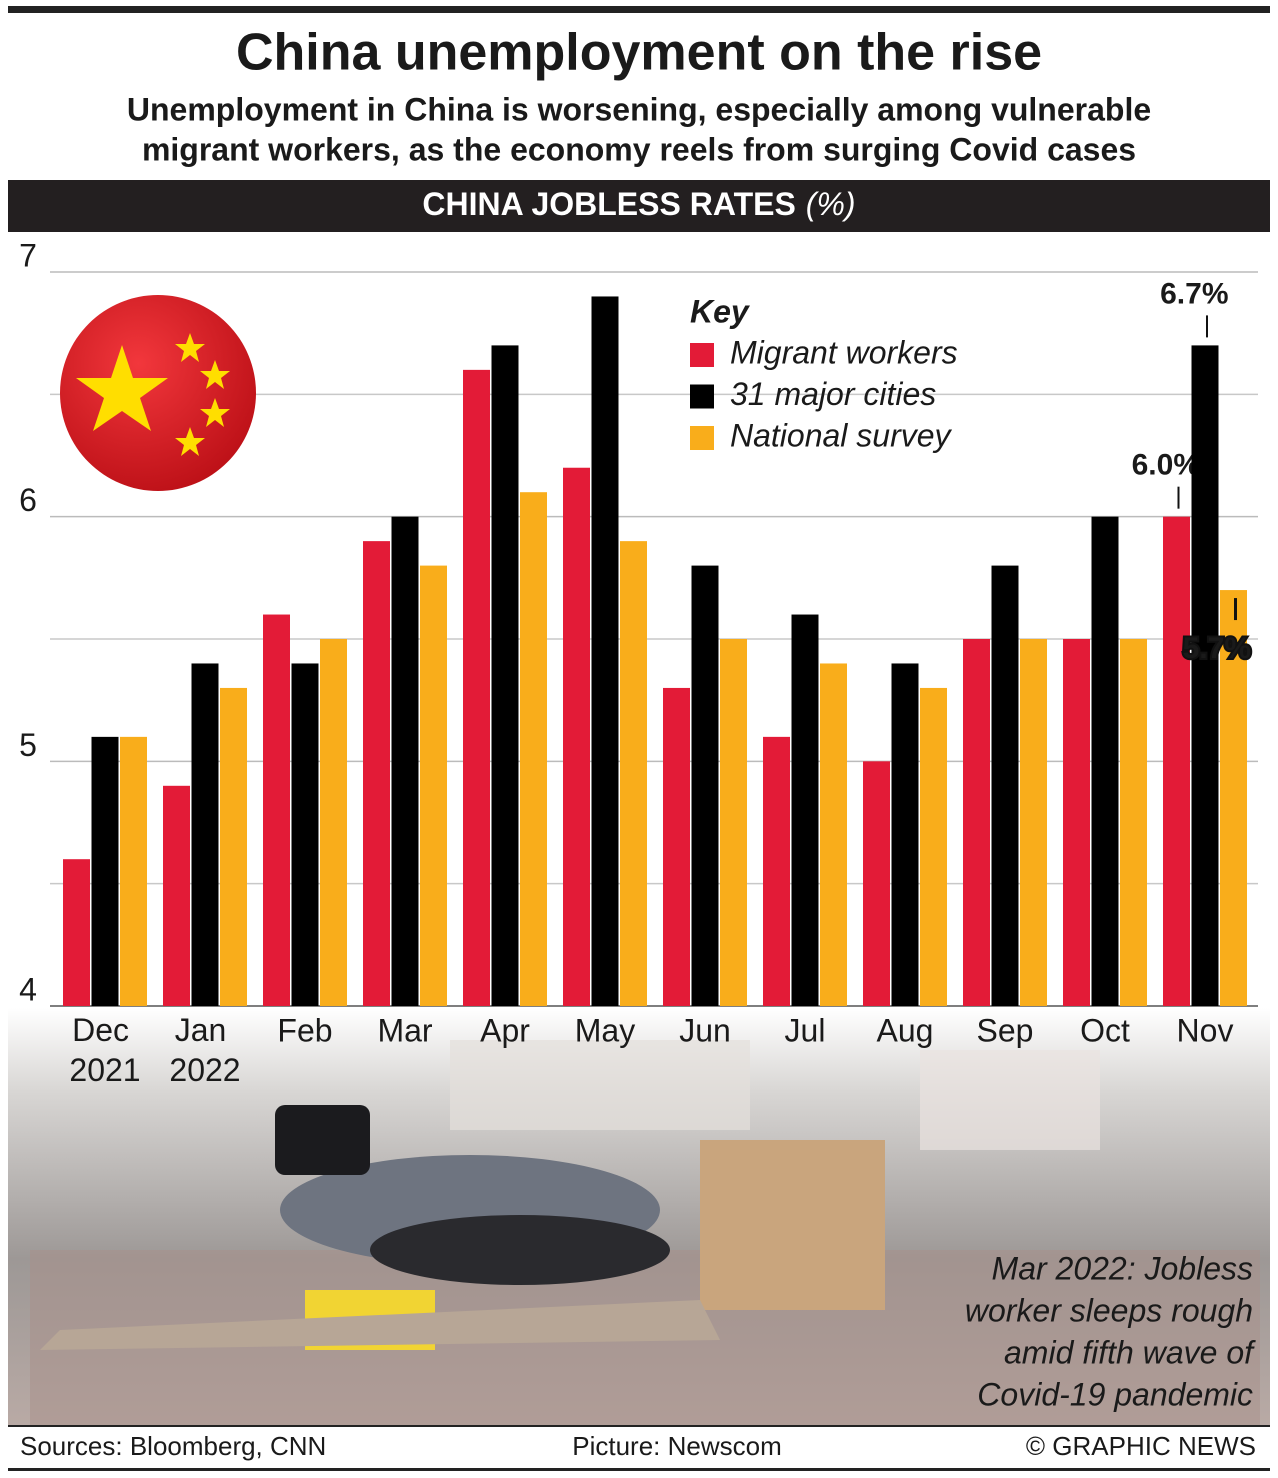  I want to click on sources: Sources: Bloomberg, CNN, so click(173, 1446).